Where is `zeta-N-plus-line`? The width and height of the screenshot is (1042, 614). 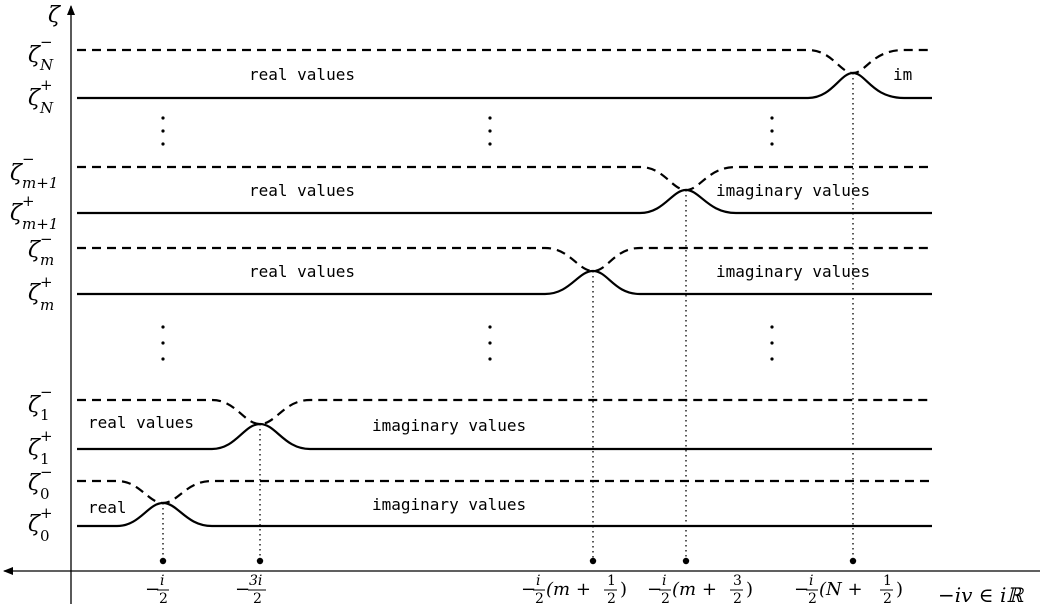 zeta-N-plus-line is located at coordinates (504, 85).